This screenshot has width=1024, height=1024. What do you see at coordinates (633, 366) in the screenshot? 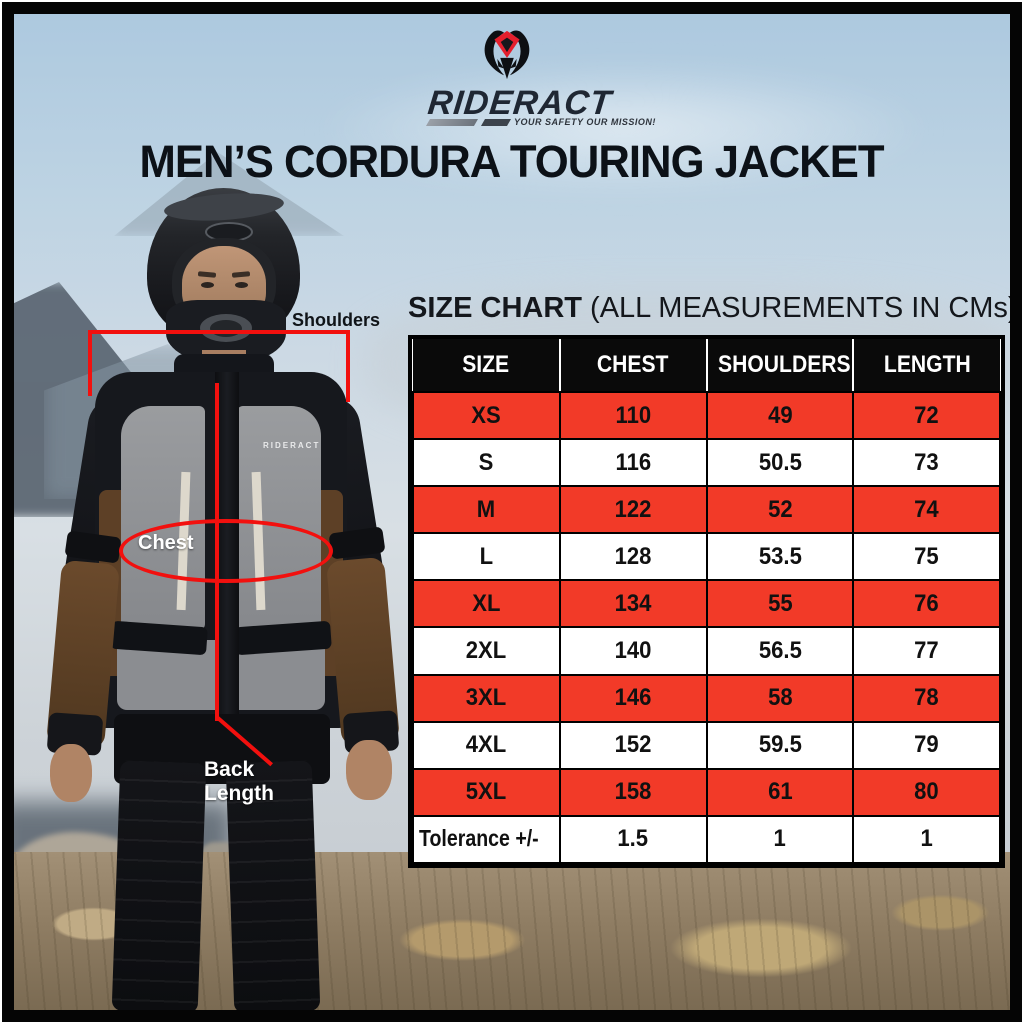
I see `table-header-cell: CHEST` at bounding box center [633, 366].